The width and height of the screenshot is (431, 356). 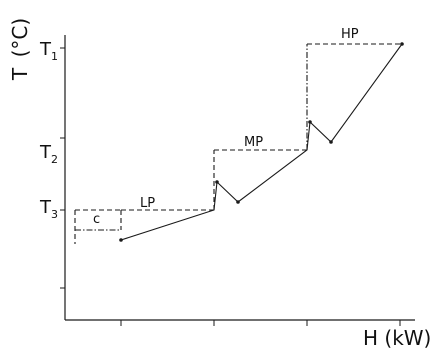 I want to click on label-t1-letter: T, so click(x=45, y=49).